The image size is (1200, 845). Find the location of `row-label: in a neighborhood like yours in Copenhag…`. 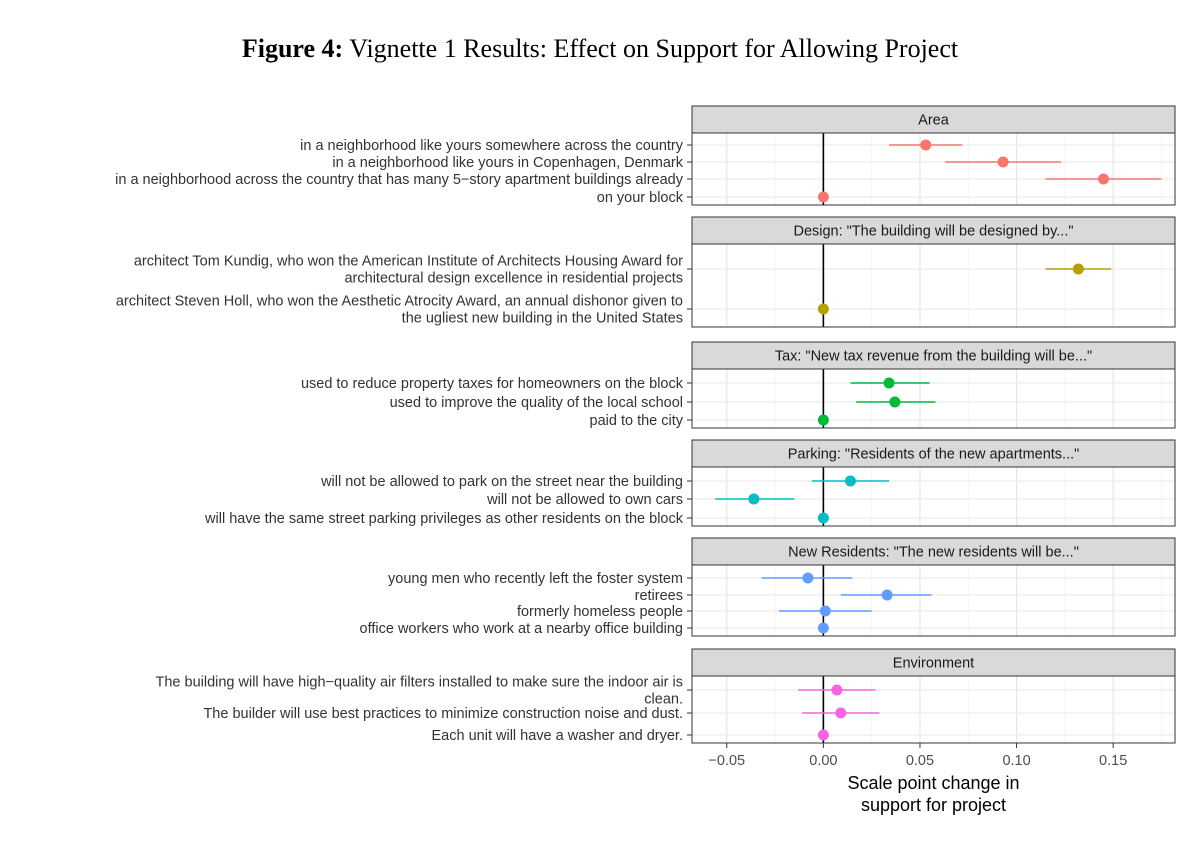

row-label: in a neighborhood like yours in Copenhag… is located at coordinates (507, 163).